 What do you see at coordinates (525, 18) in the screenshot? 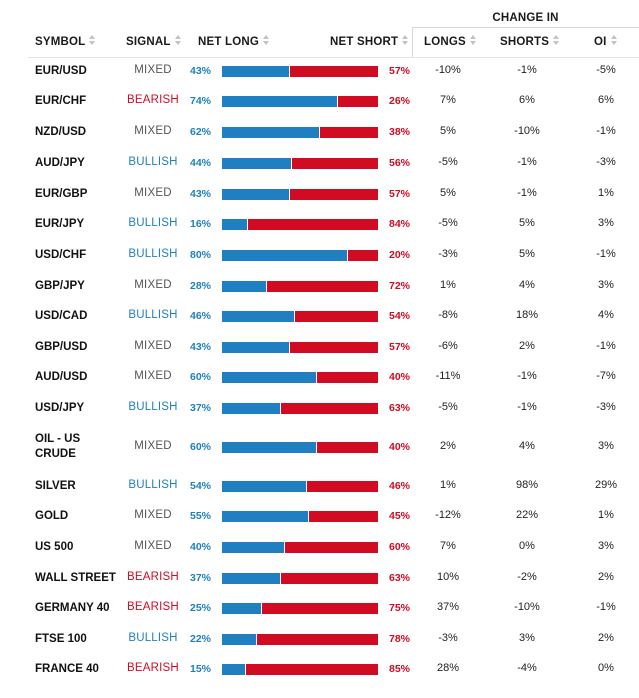
I see `change-in-heading: CHANGE IN` at bounding box center [525, 18].